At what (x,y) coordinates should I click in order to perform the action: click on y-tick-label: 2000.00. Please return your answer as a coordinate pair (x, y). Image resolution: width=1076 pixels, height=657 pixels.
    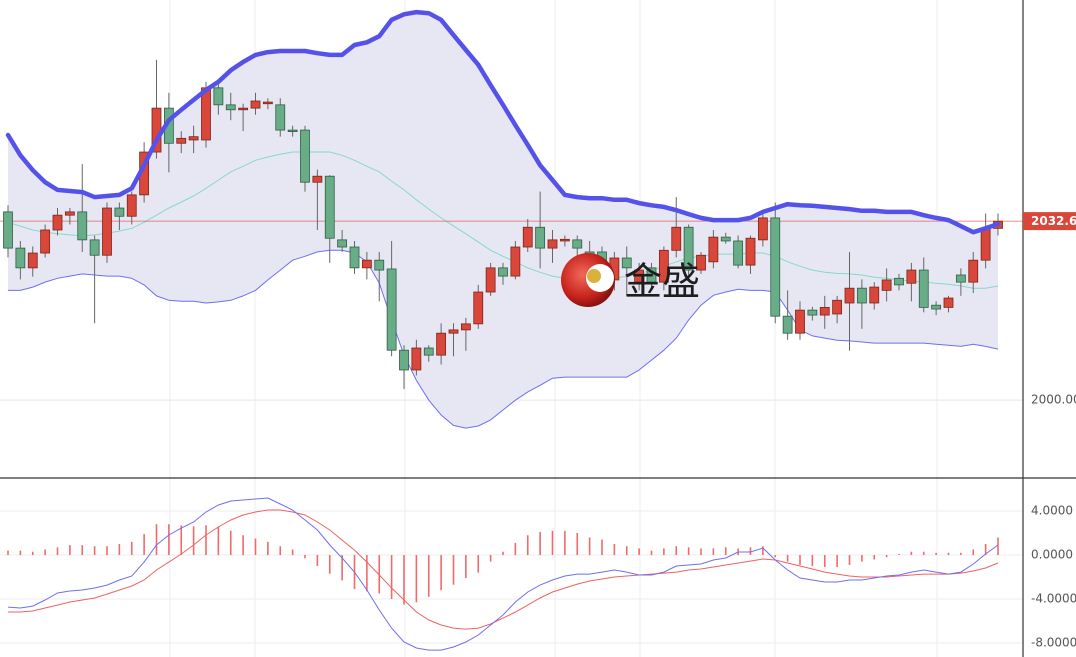
    Looking at the image, I should click on (1053, 400).